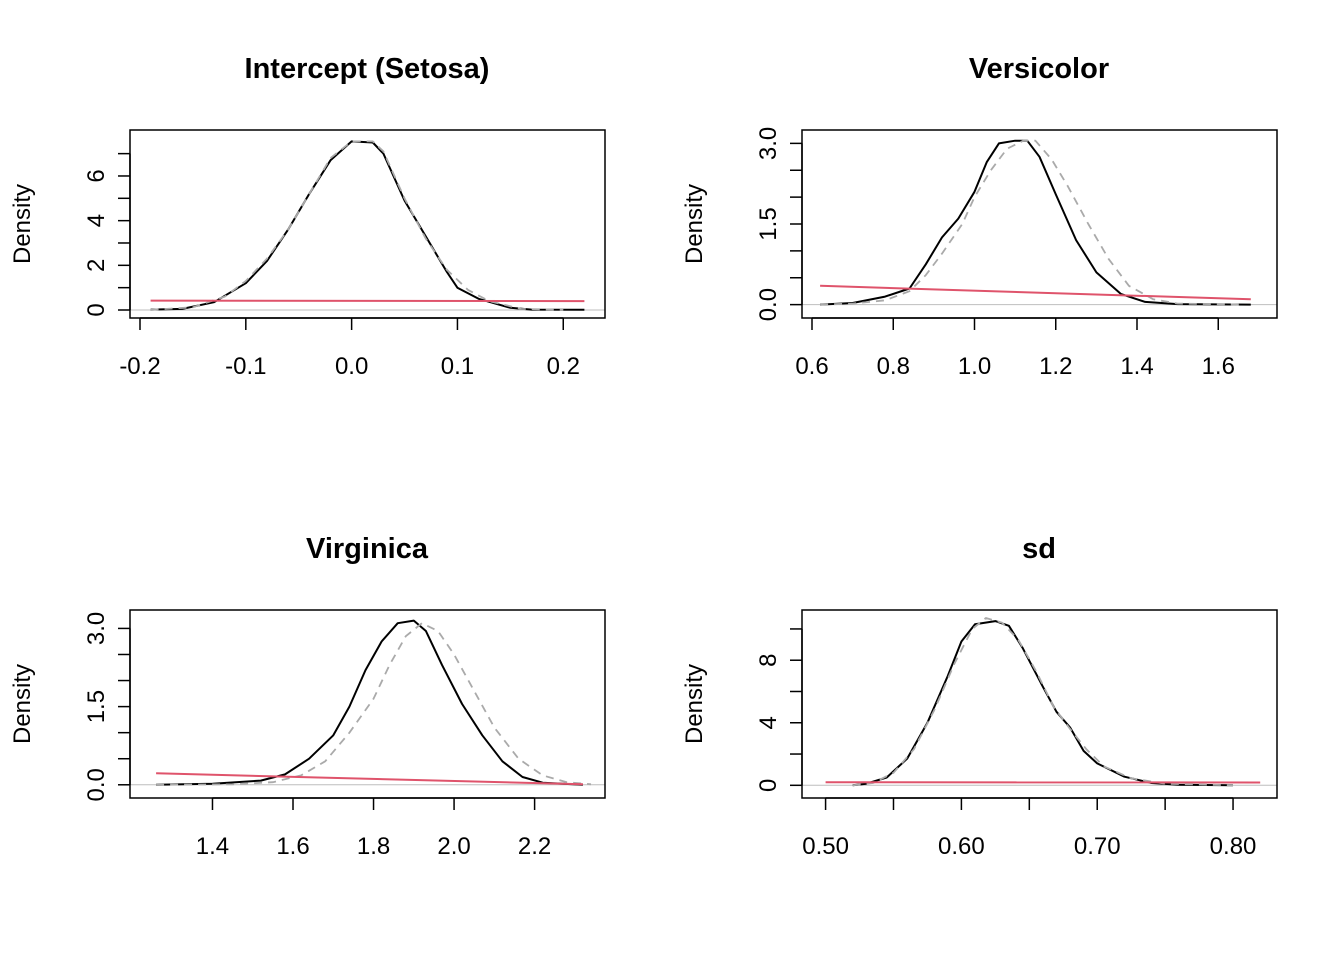 This screenshot has height=960, width=1344. What do you see at coordinates (351, 366) in the screenshot?
I see `x-tick-label: 0.0` at bounding box center [351, 366].